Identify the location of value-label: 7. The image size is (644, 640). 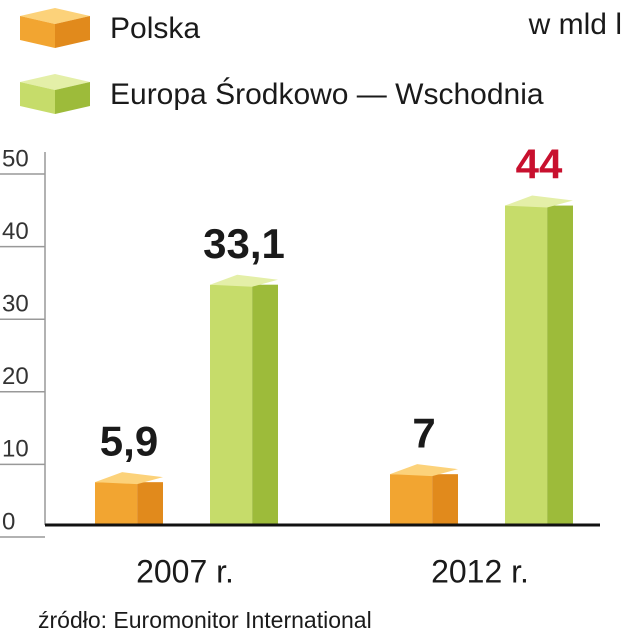
(423, 432).